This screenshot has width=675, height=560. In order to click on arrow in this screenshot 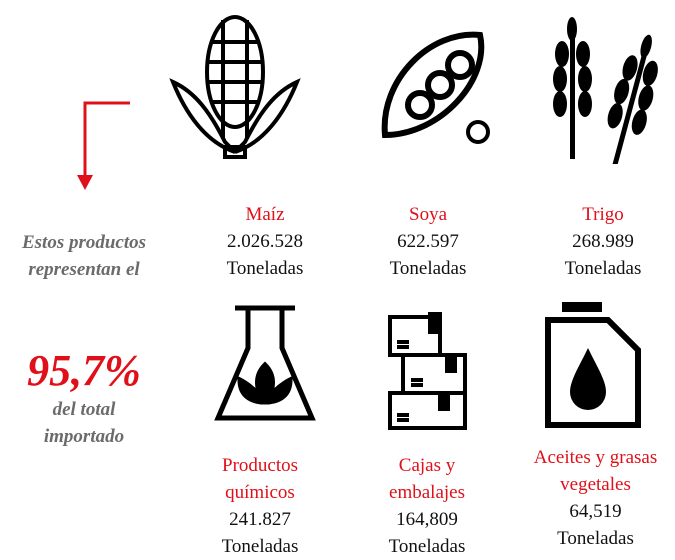, I will do `click(103, 145)`.